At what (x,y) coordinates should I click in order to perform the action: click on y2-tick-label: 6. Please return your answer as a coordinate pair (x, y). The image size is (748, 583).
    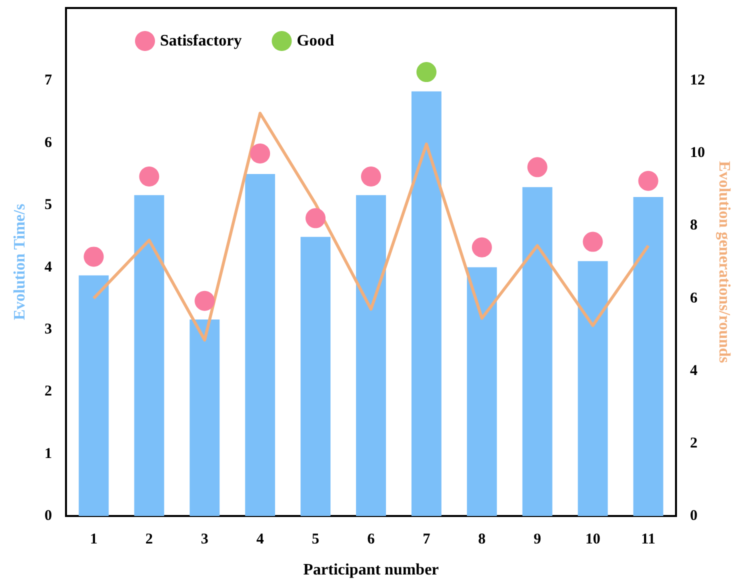
    Looking at the image, I should click on (694, 298).